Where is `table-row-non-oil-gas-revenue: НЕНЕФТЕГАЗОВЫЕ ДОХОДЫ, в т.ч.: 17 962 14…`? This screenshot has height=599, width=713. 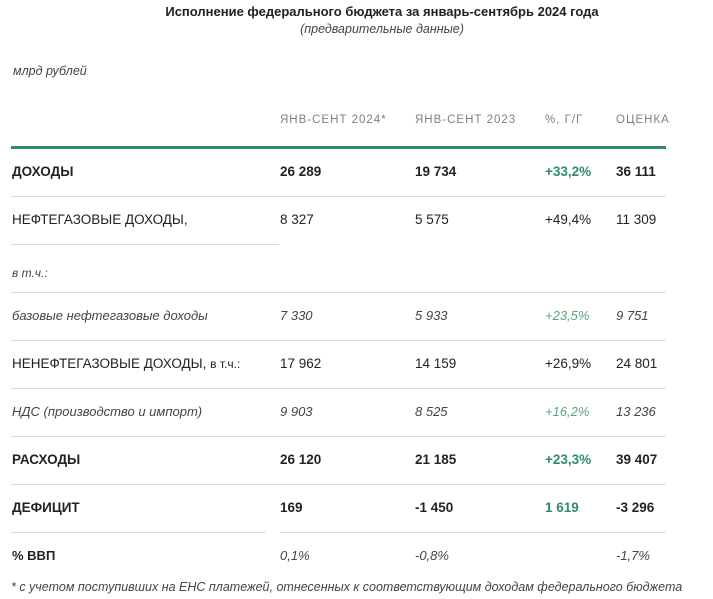 table-row-non-oil-gas-revenue: НЕНЕФТЕГАЗОВЫЕ ДОХОДЫ, в т.ч.: 17 962 14… is located at coordinates (338, 365).